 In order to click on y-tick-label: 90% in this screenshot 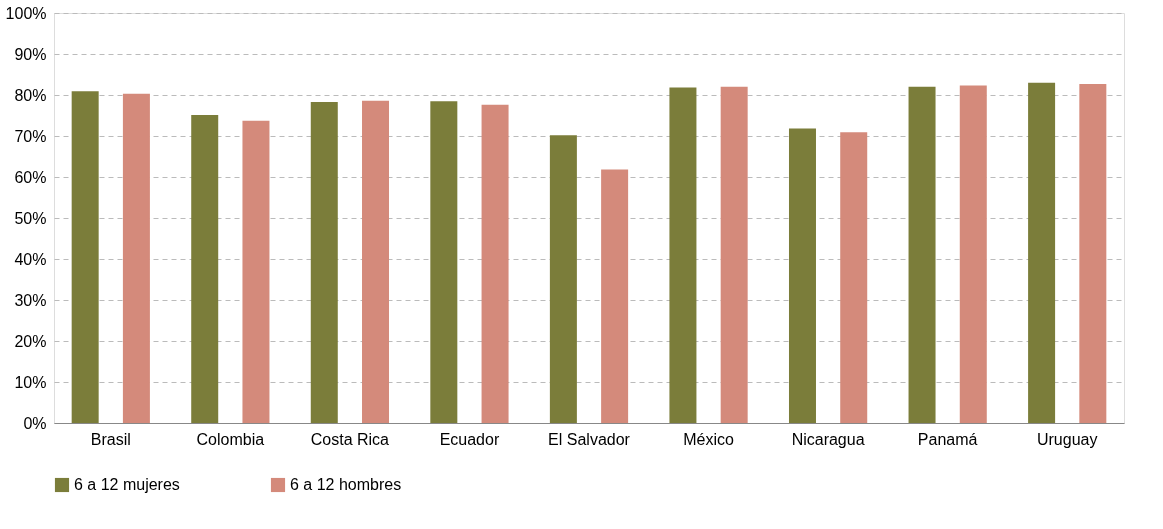, I will do `click(30, 54)`.